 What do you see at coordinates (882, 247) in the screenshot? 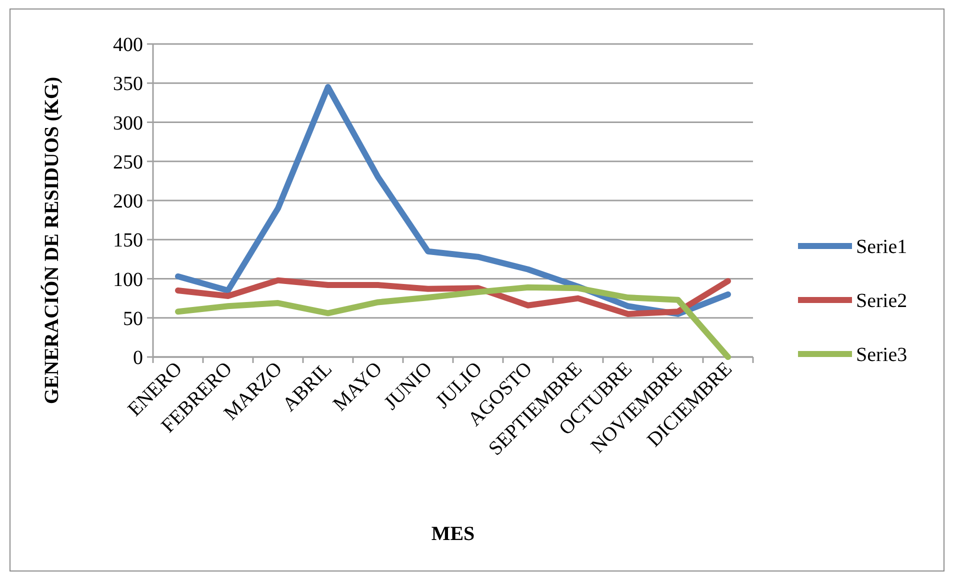
I see `legend-label: Serie1` at bounding box center [882, 247].